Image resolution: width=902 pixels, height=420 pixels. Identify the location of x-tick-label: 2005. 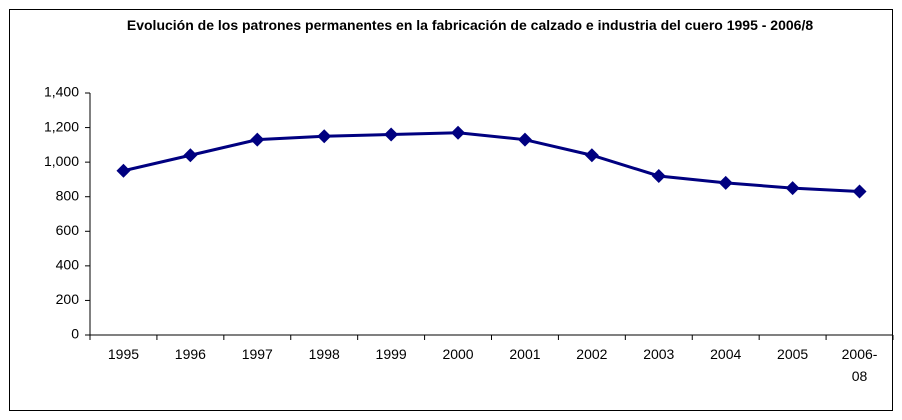
(793, 354).